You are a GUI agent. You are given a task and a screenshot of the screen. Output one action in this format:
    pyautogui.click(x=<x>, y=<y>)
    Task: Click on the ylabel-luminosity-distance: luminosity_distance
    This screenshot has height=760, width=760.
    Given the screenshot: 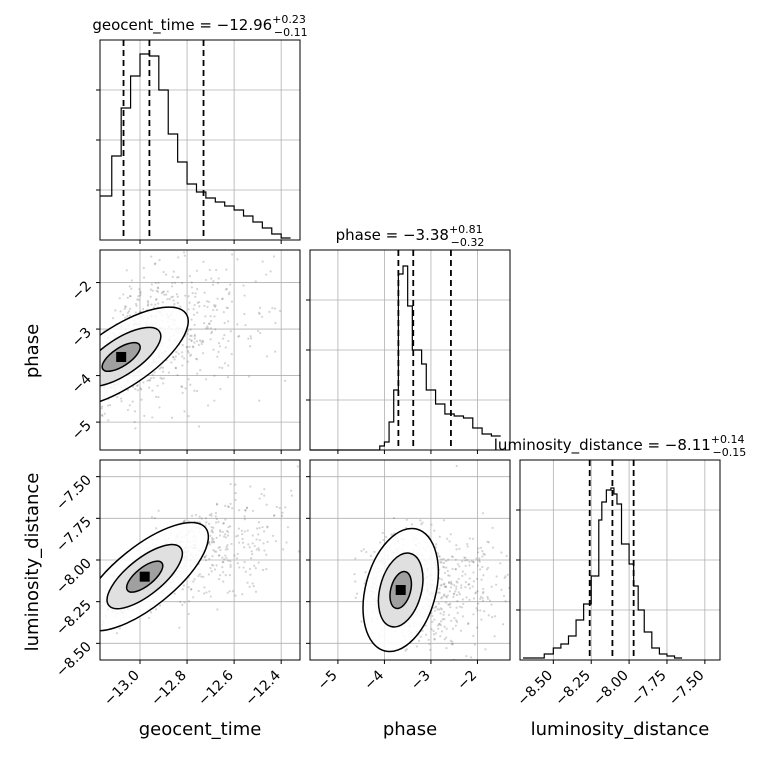 What is the action you would take?
    pyautogui.click(x=32, y=562)
    